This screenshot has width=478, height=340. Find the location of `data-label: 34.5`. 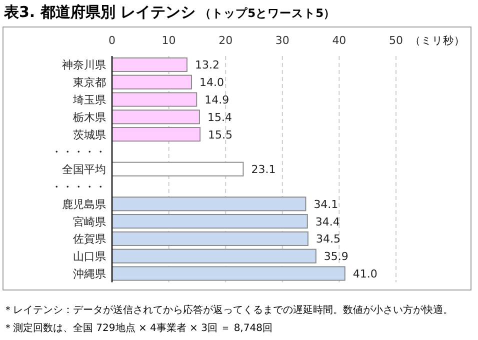

data-label: 34.5 is located at coordinates (328, 239).